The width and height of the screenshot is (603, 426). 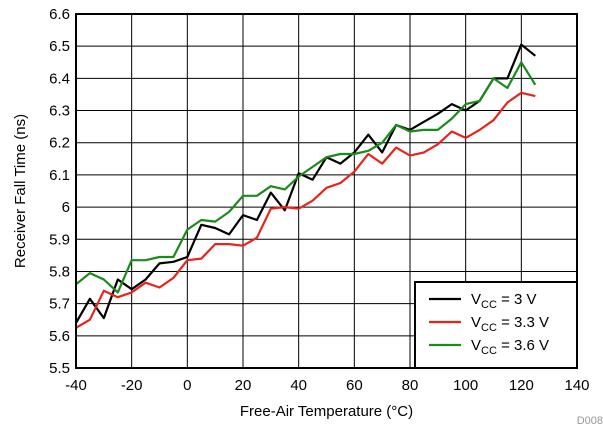 What do you see at coordinates (66, 207) in the screenshot?
I see `y-tick-label: 6` at bounding box center [66, 207].